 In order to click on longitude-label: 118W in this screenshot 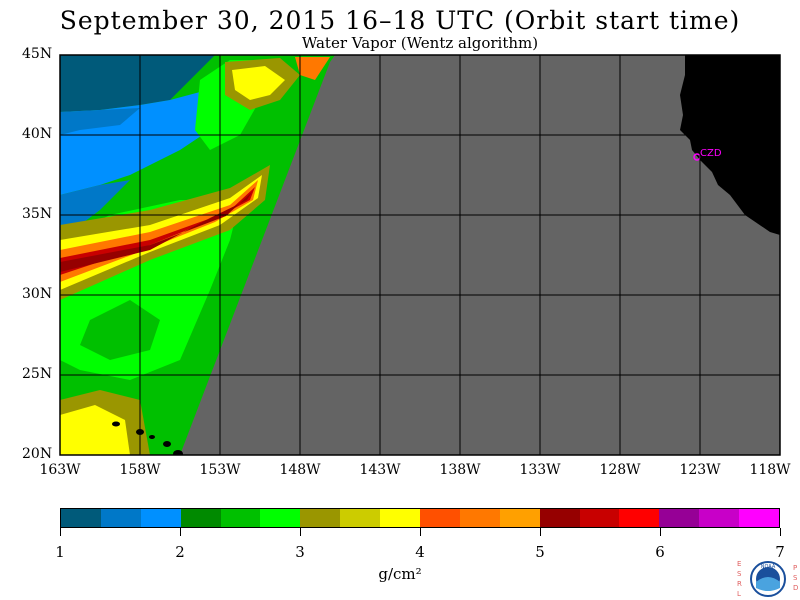, I will do `click(770, 470)`.